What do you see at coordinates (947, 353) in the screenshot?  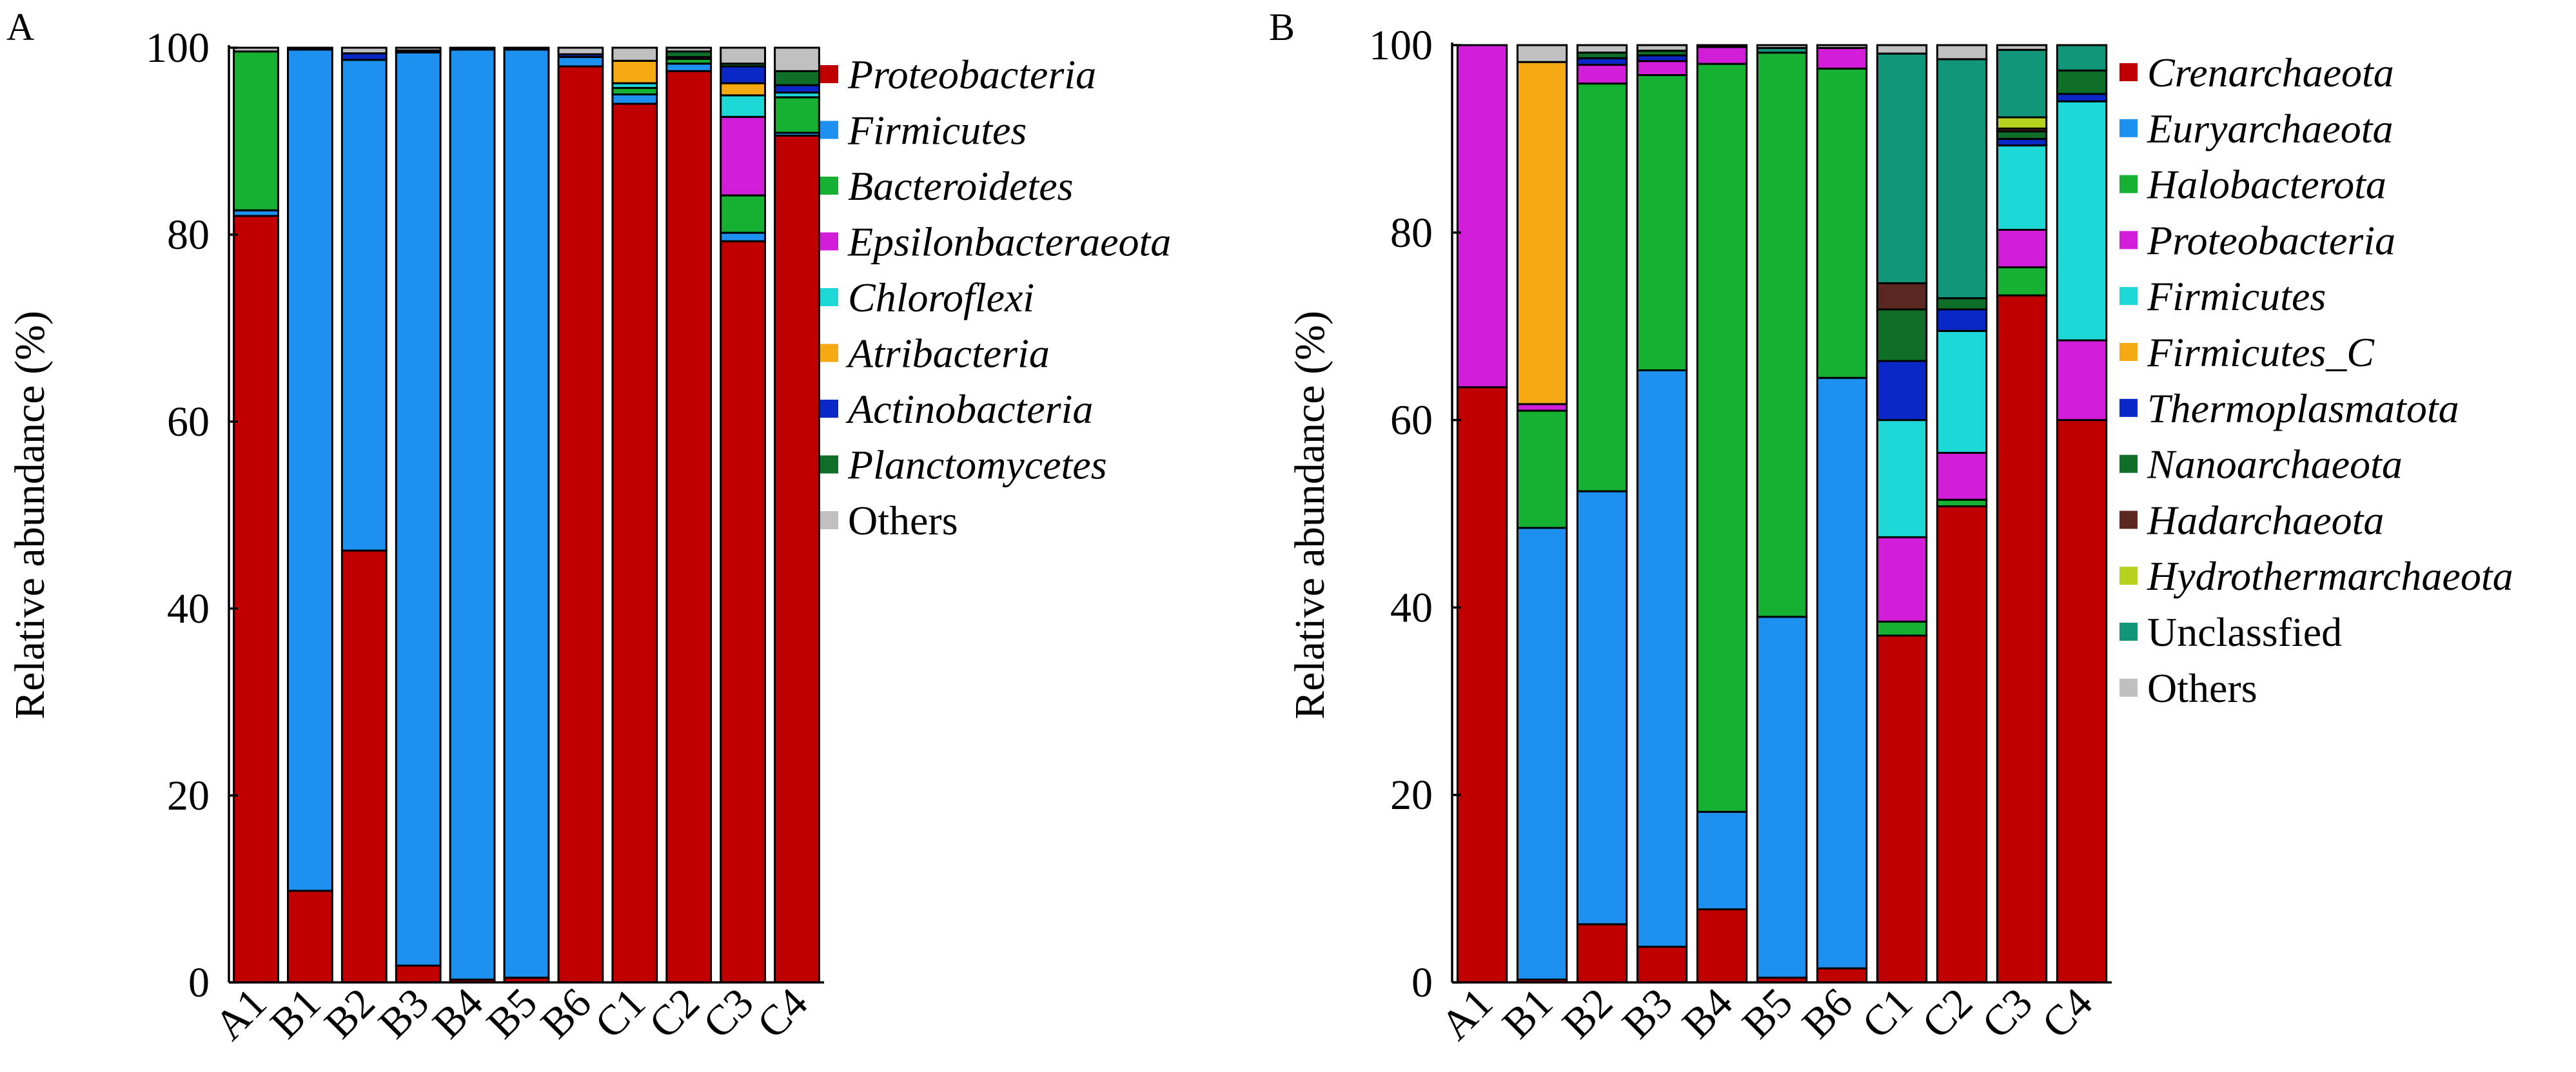 I see `legend-label-a-5: Atribacteria` at bounding box center [947, 353].